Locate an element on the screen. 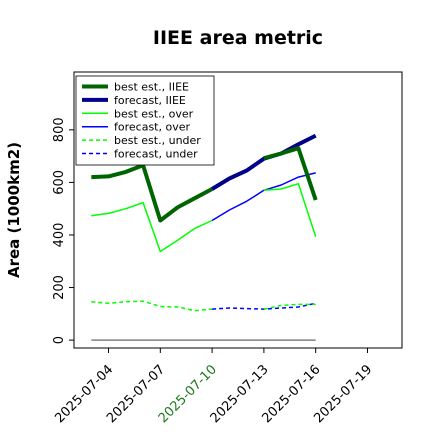  y-tick-label-800: 800 is located at coordinates (59, 129).